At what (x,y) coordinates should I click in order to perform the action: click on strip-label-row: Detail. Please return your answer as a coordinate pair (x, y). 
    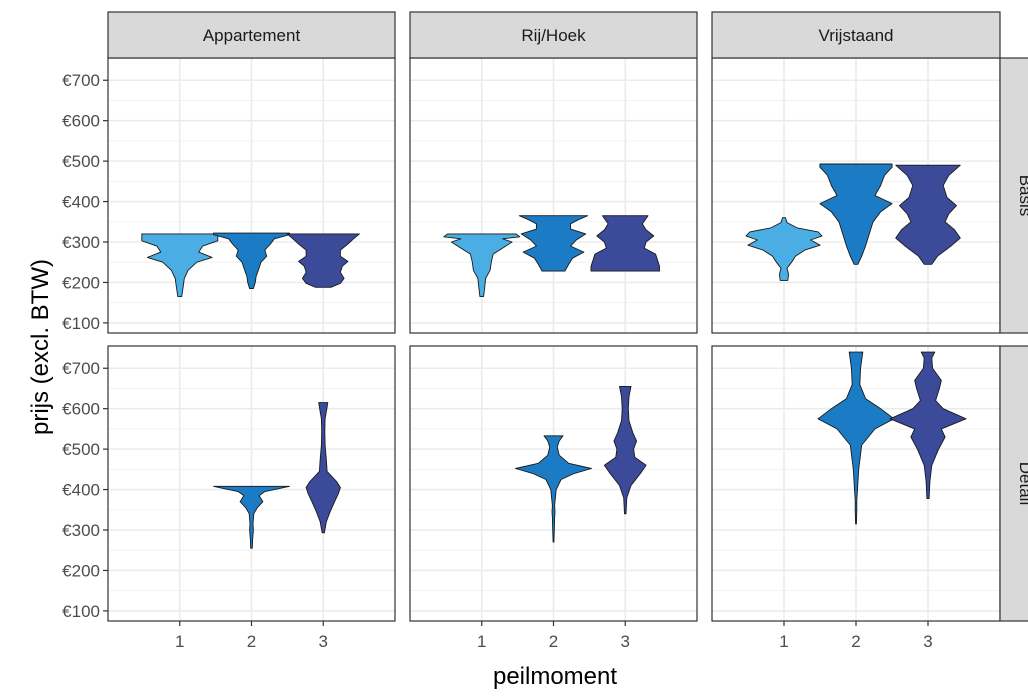
    Looking at the image, I should click on (1022, 483).